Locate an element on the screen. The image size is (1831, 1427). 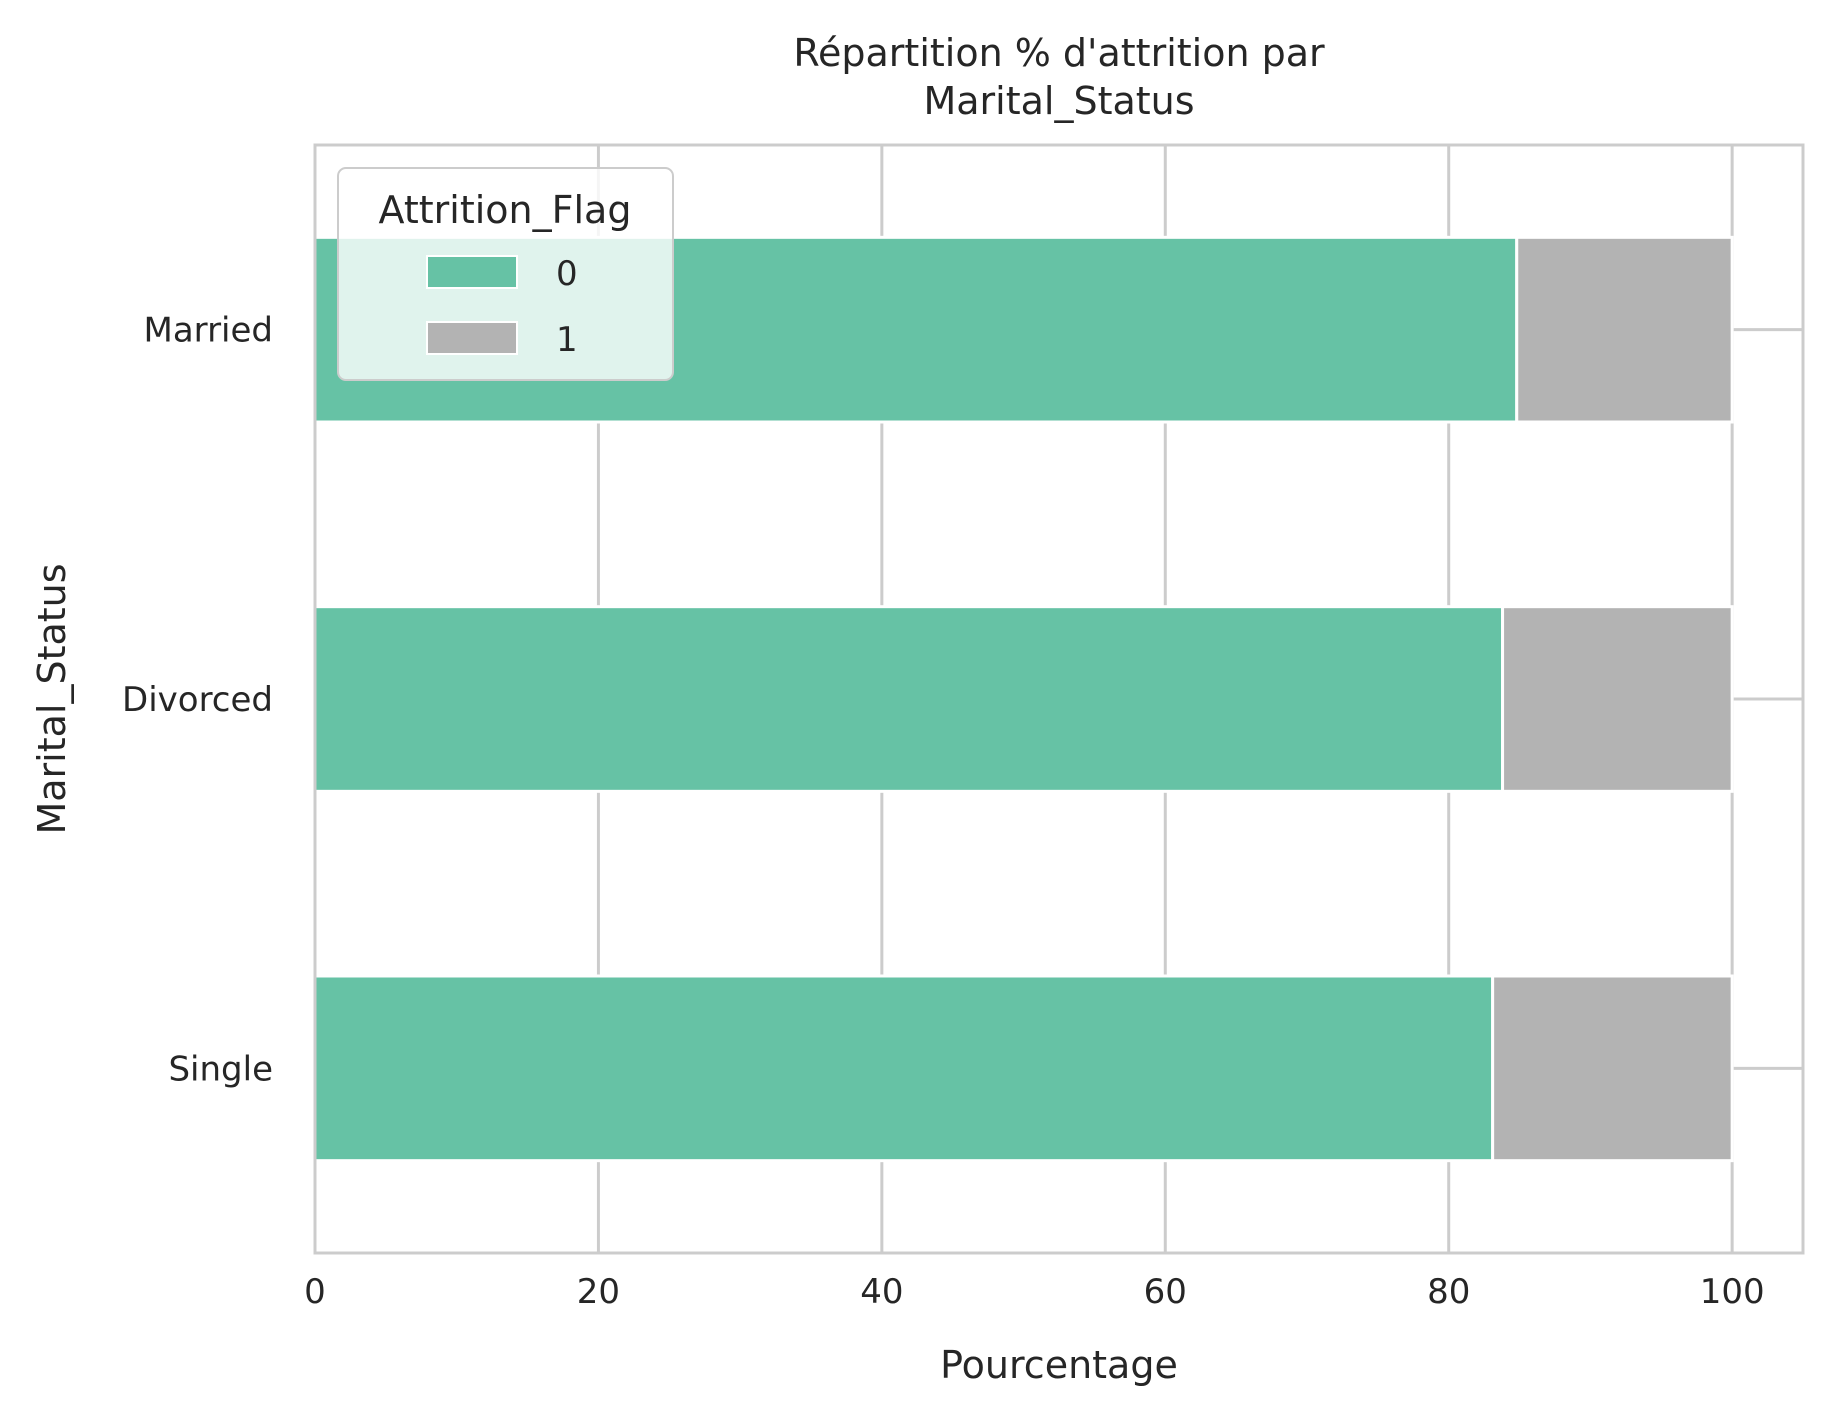
y-tick-label: Single is located at coordinates (220, 1069).